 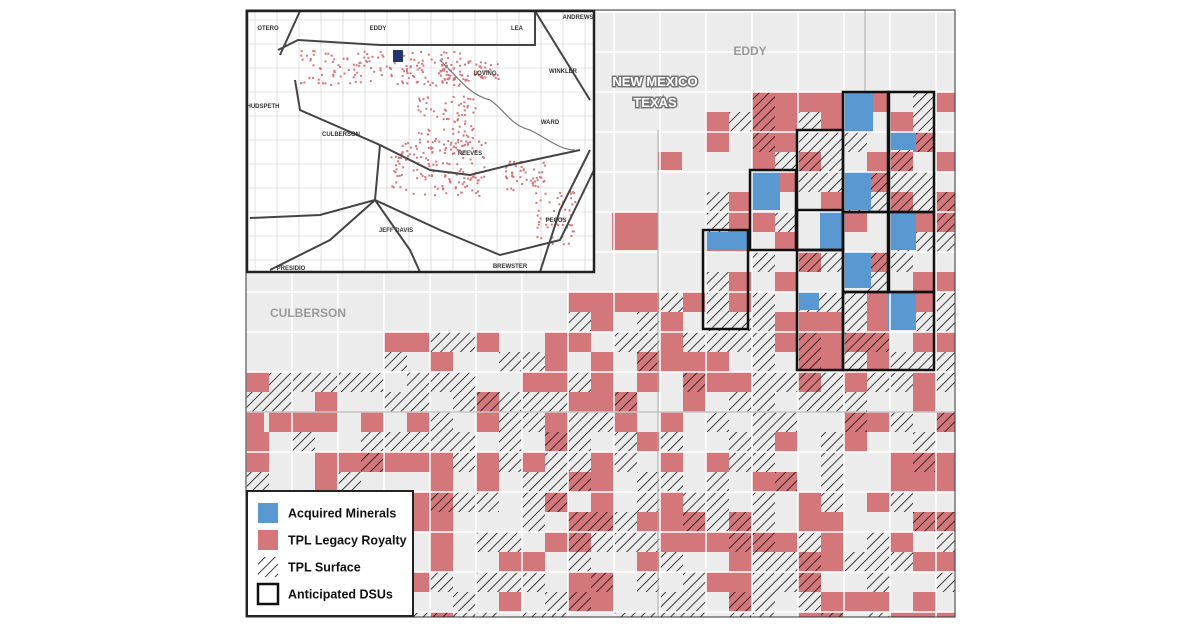 I want to click on inset-label: WARD, so click(x=550, y=123).